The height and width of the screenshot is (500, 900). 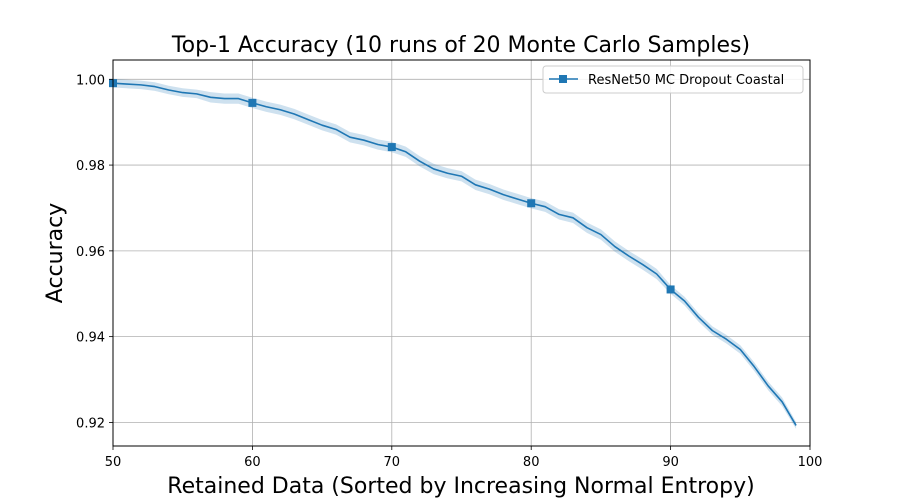 What do you see at coordinates (670, 462) in the screenshot?
I see `x-tick-label: 90` at bounding box center [670, 462].